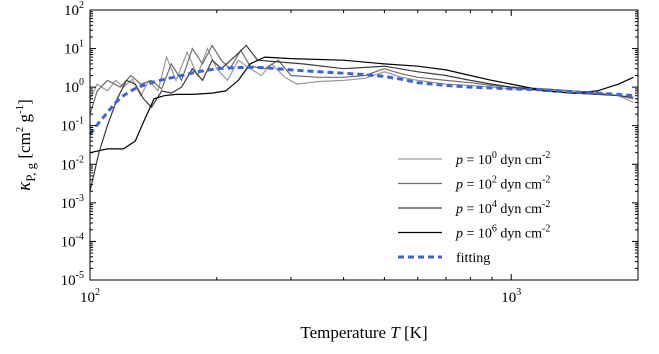  Describe the element at coordinates (511, 296) in the screenshot. I see `x-tick-label: 10³` at that location.